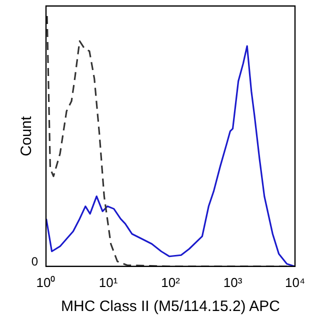 Image resolution: width=315 pixels, height=322 pixels. What do you see at coordinates (34, 261) in the screenshot?
I see `text: 0` at bounding box center [34, 261].